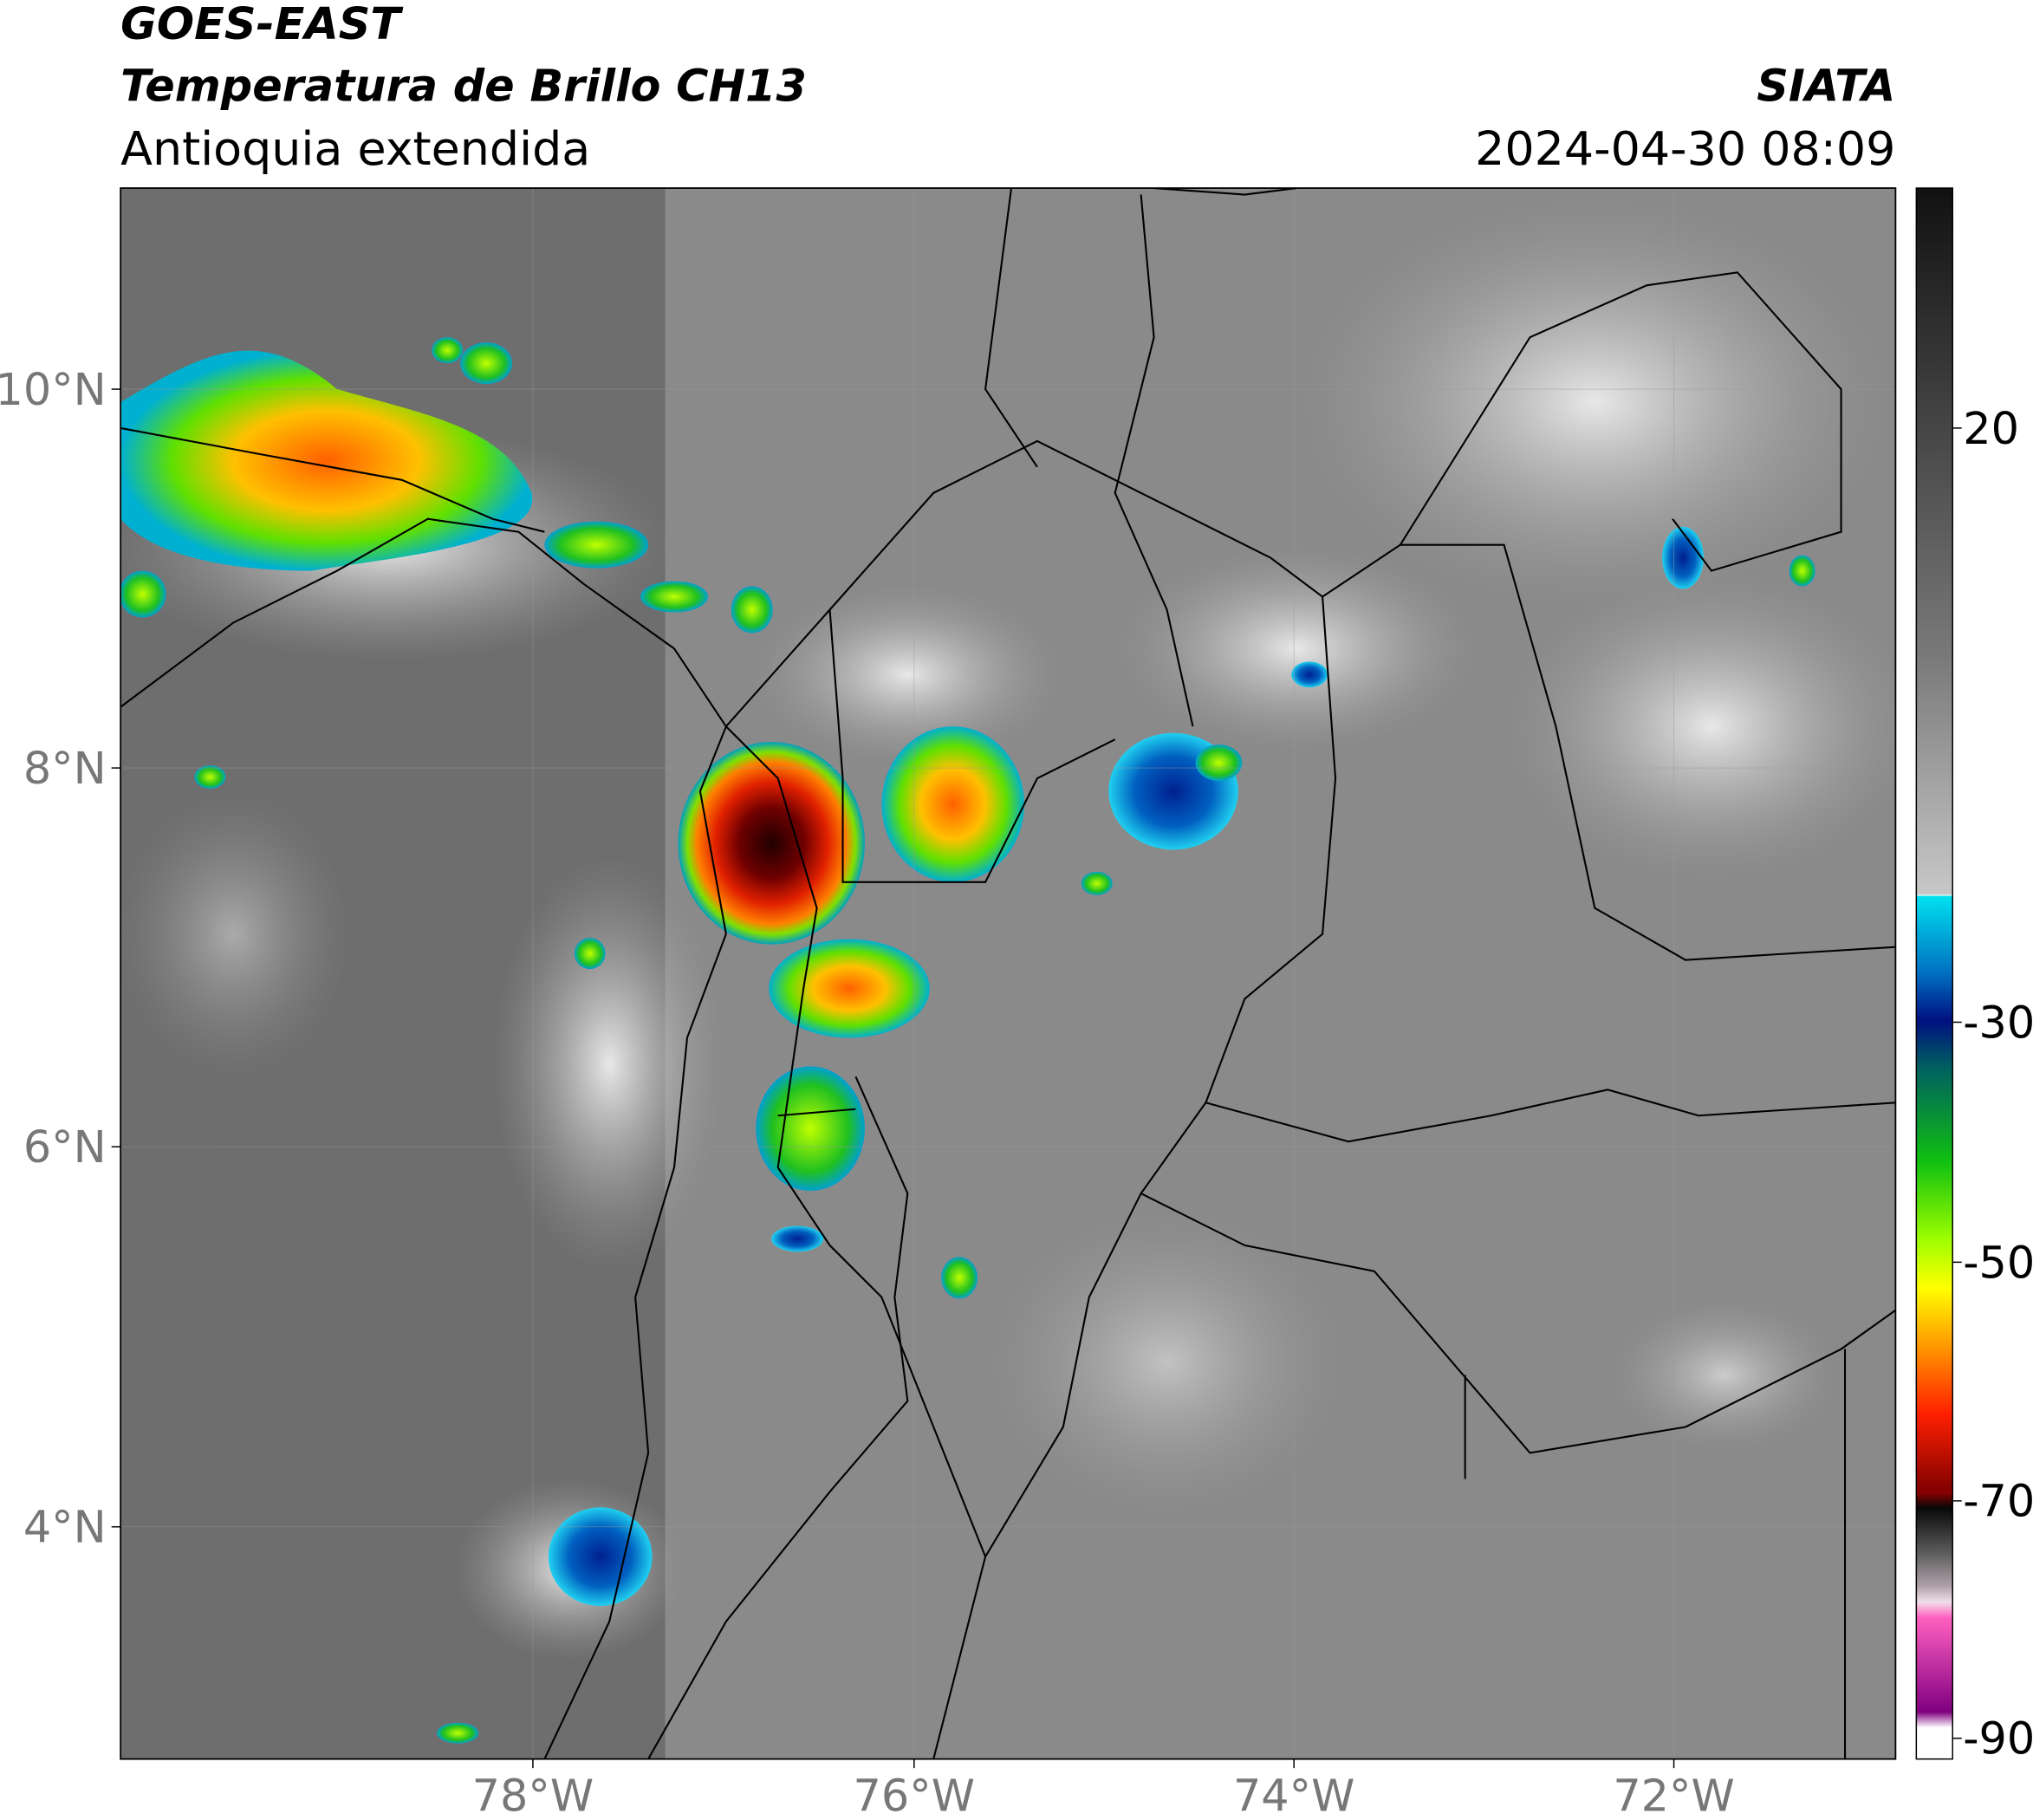 This screenshot has width=2033, height=1820. I want to click on lon-label: 74°W, so click(1293, 1795).